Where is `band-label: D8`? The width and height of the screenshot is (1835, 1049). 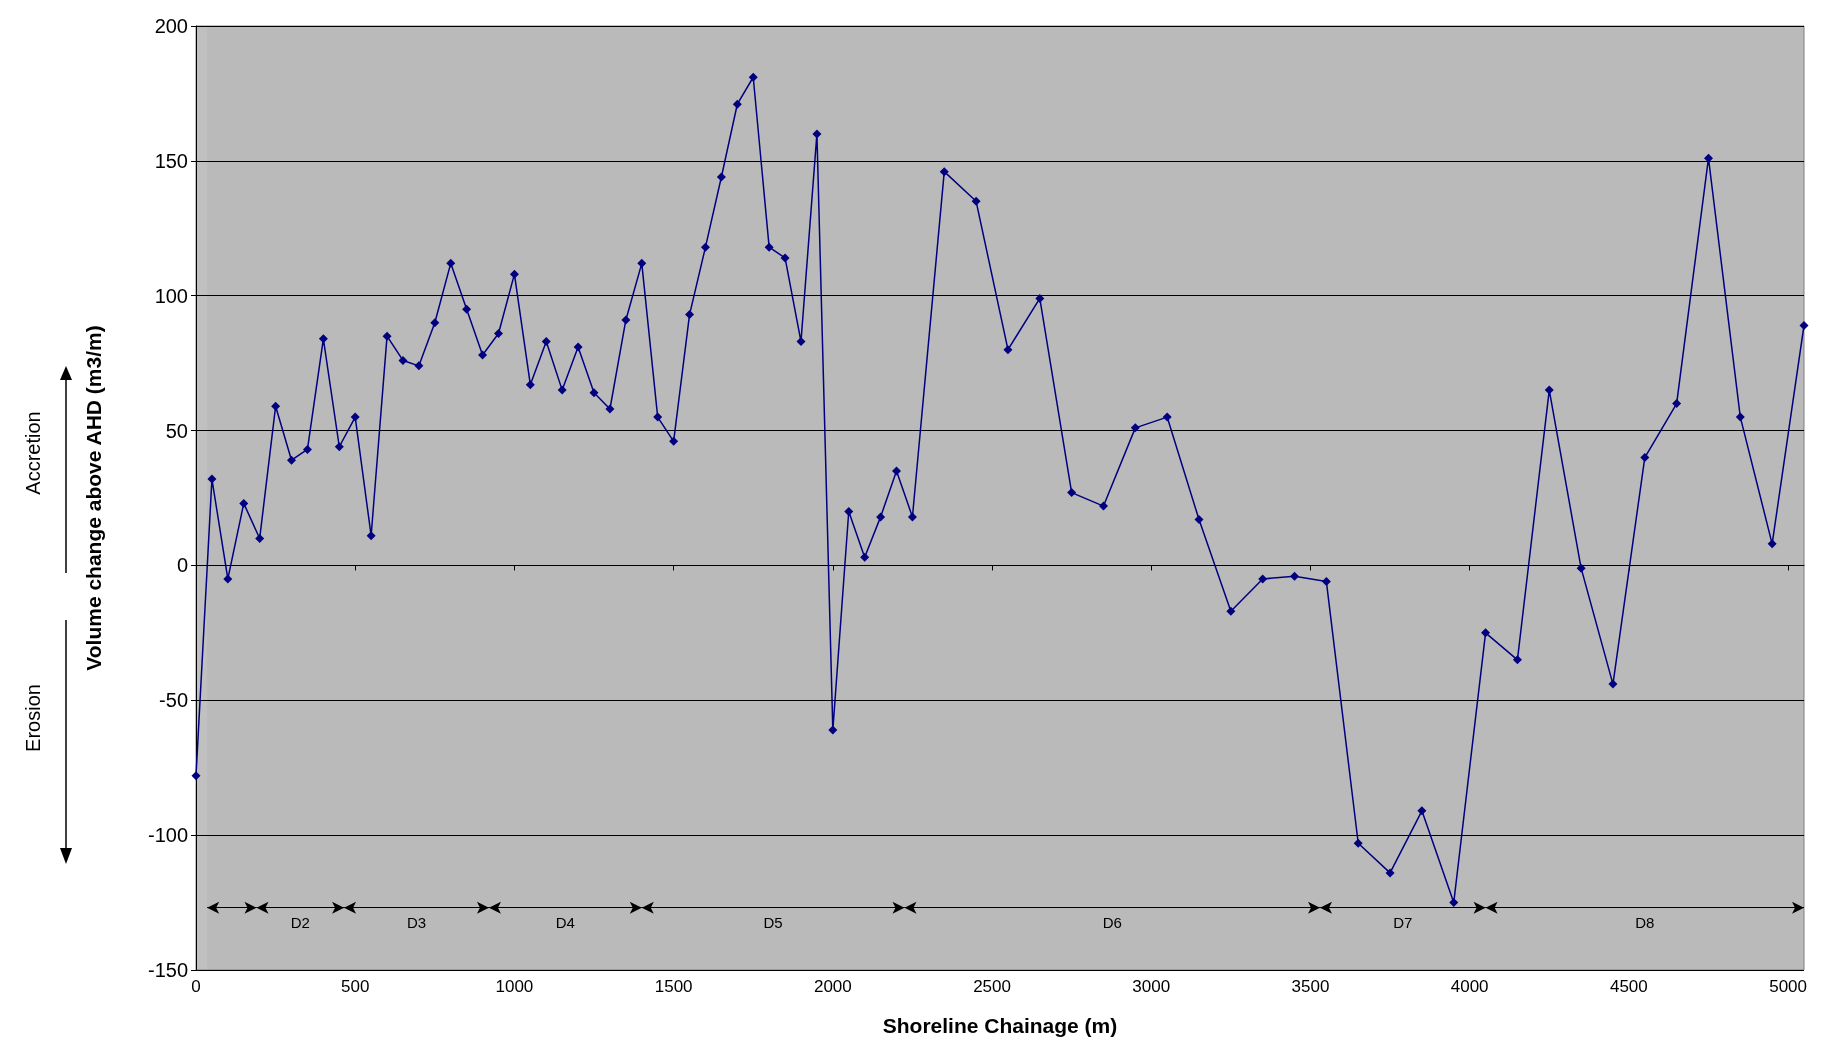 band-label: D8 is located at coordinates (1645, 922).